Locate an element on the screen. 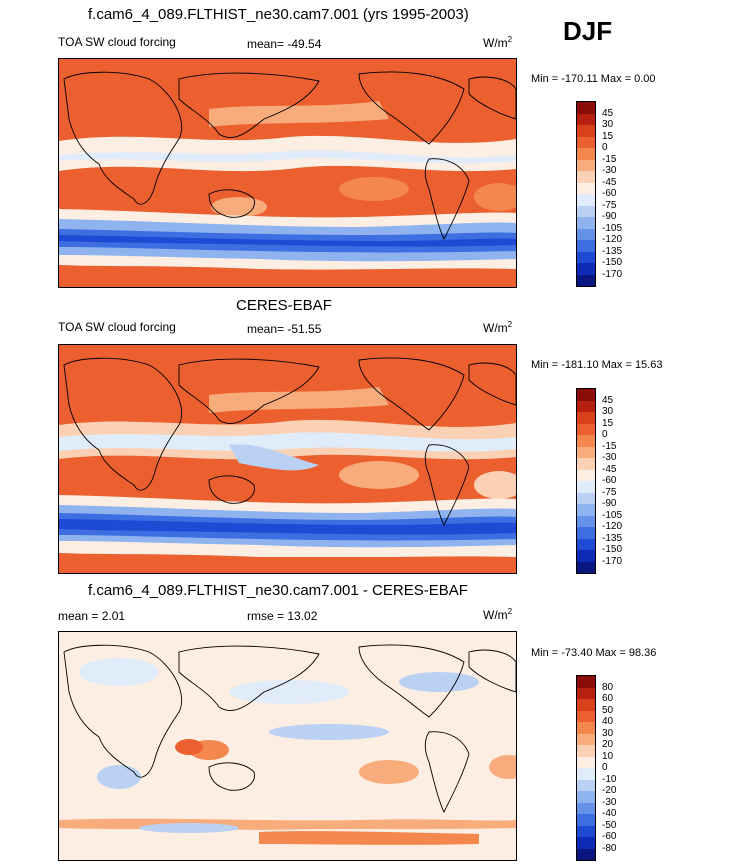 The image size is (732, 865). panel1-units: W/m2 is located at coordinates (498, 42).